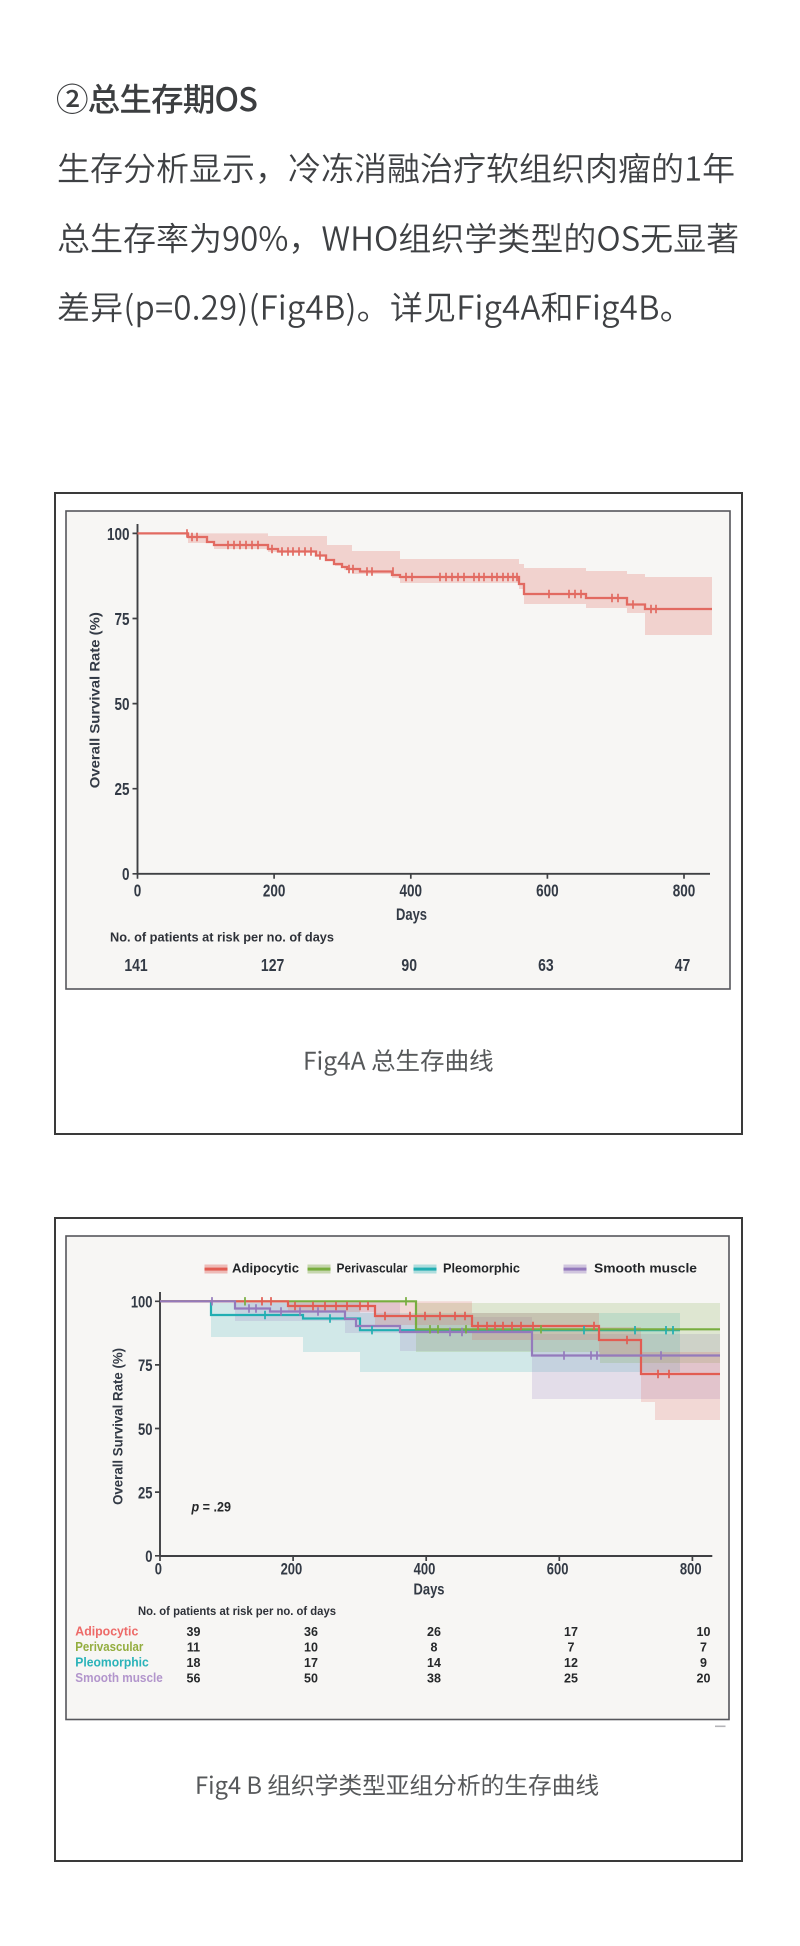 This screenshot has width=800, height=1946. I want to click on svg-text: 38, so click(434, 1678).